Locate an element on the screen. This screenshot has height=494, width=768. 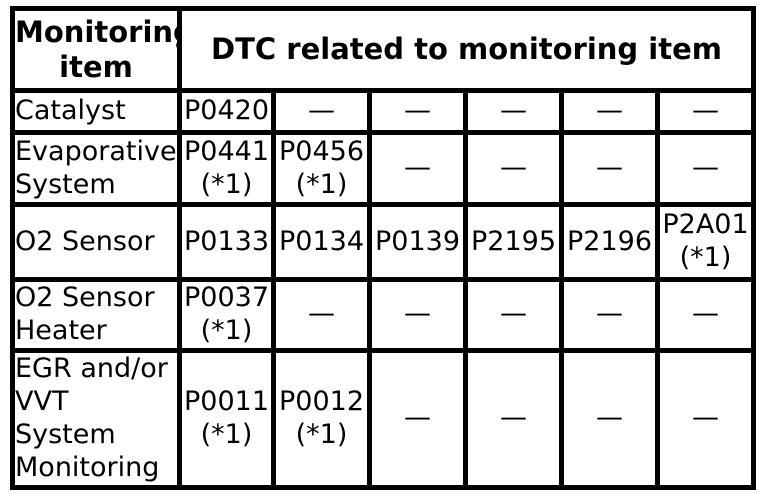
dtc-cell: P2195 is located at coordinates (513, 242).